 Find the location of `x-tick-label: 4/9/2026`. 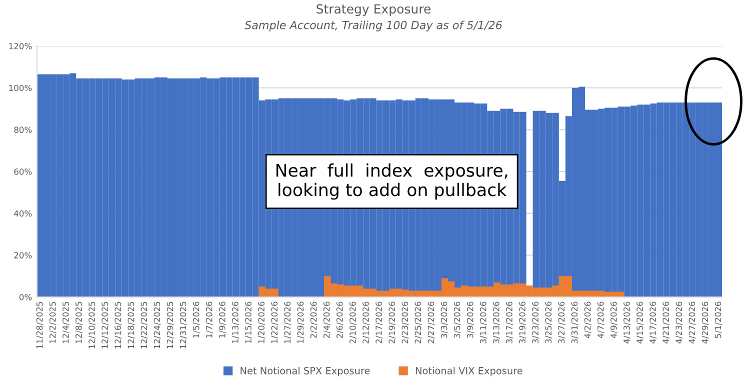

x-tick-label: 4/9/2026 is located at coordinates (614, 320).